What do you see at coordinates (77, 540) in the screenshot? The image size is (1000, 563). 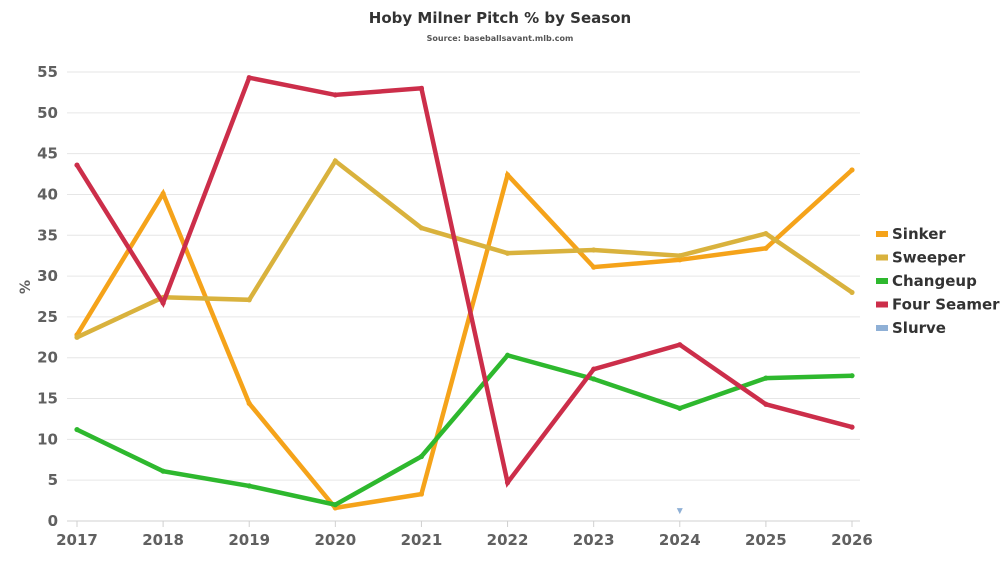 I see `x-tick-label: 2017` at bounding box center [77, 540].